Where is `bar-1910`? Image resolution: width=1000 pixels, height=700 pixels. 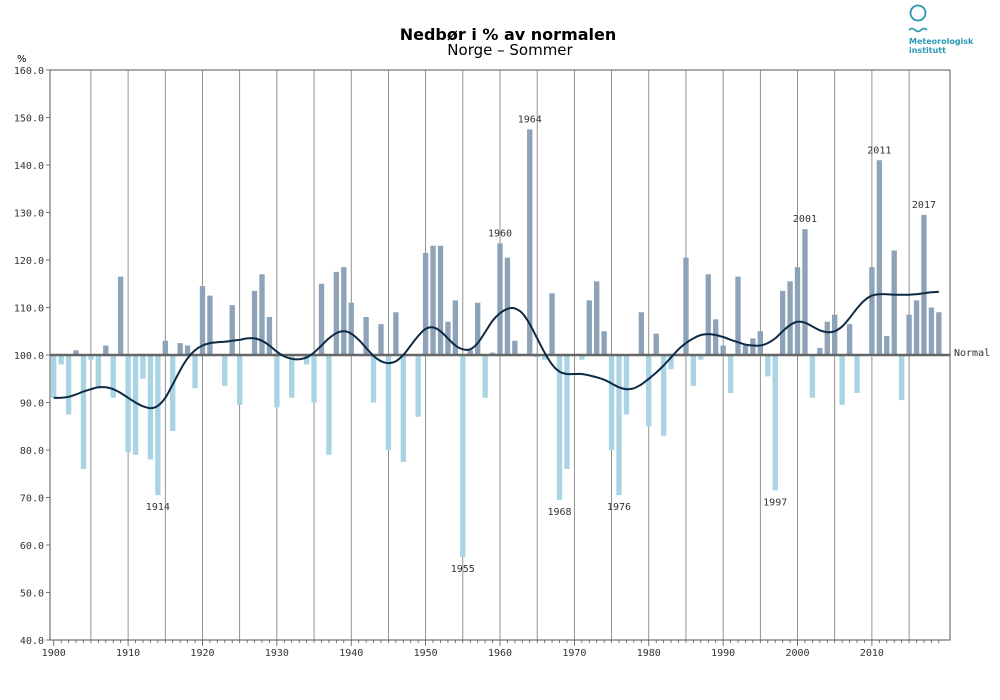 bar-1910 is located at coordinates (128, 404).